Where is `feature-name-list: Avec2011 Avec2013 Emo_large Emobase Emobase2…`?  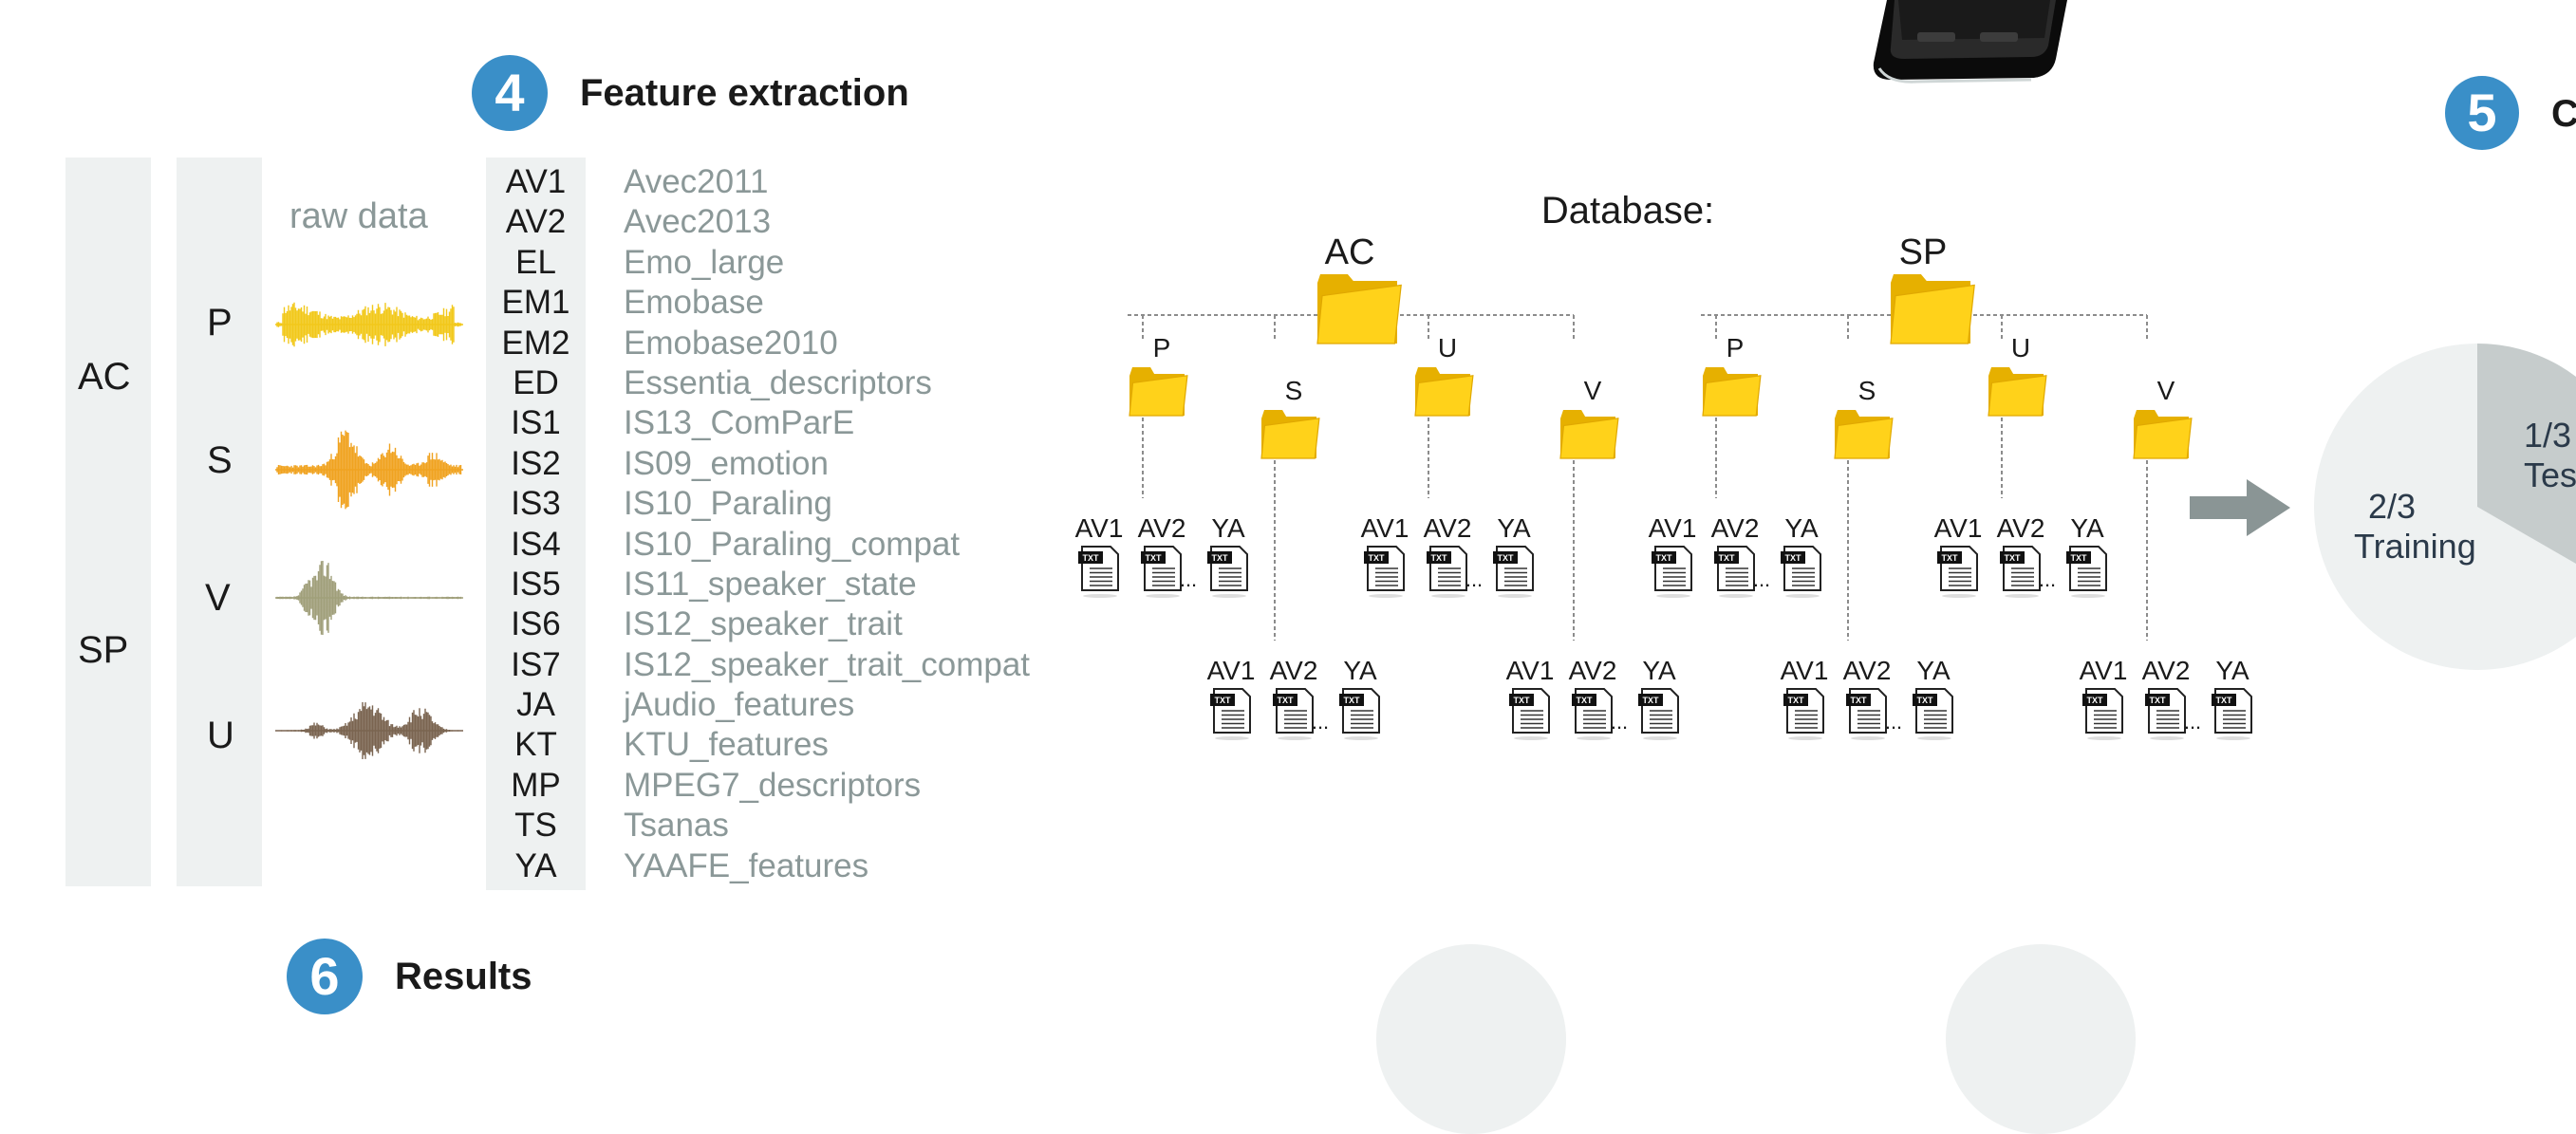 feature-name-list: Avec2011 Avec2013 Emo_large Emobase Emobase2… is located at coordinates (827, 524).